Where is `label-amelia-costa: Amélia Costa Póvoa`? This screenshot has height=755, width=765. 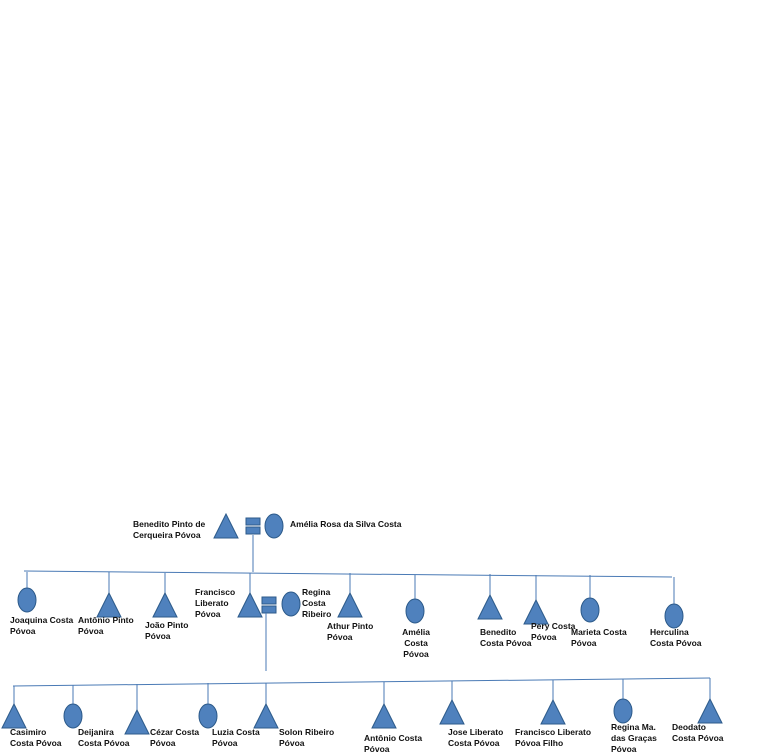 label-amelia-costa: Amélia Costa Póvoa is located at coordinates (416, 643).